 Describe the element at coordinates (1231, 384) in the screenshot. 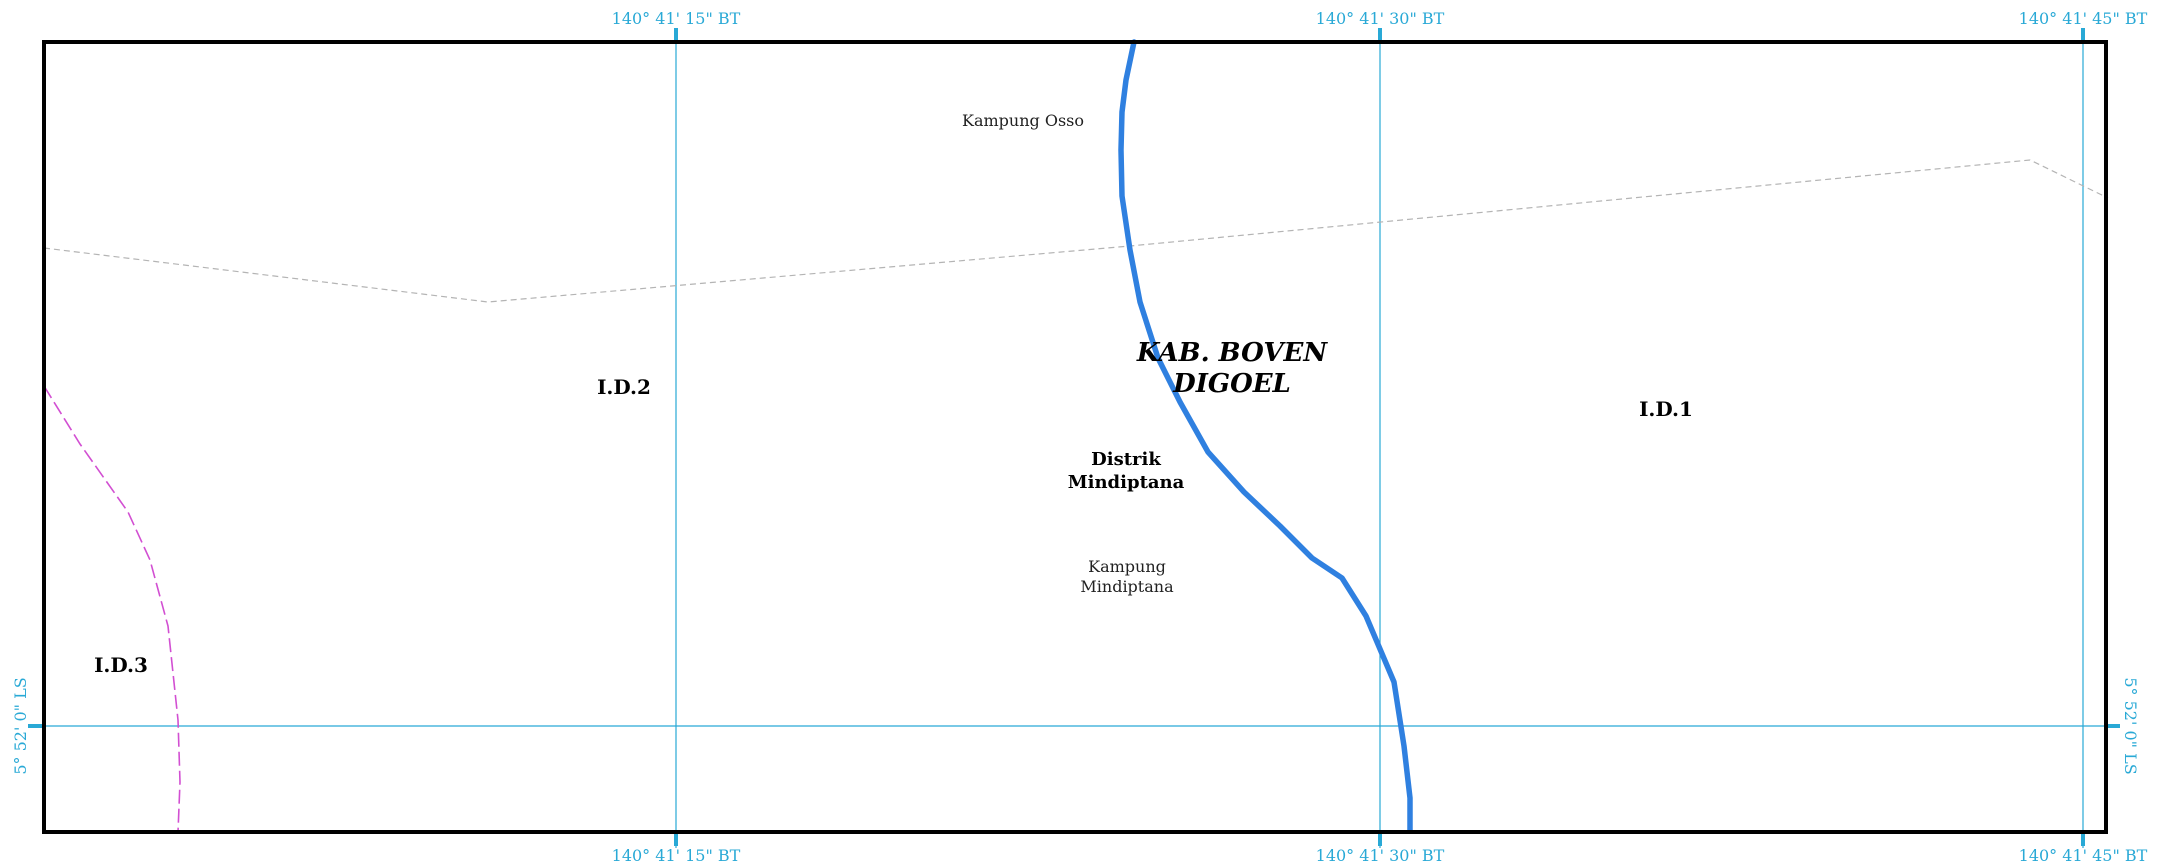

I see `admin-label-line2: DIGOEL` at that location.